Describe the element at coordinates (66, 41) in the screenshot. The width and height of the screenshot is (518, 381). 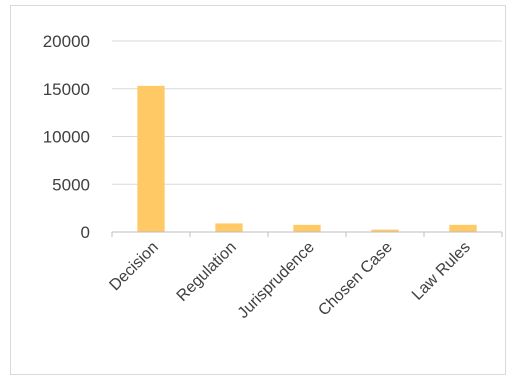
I see `y-tick-label-20000: 20000` at that location.